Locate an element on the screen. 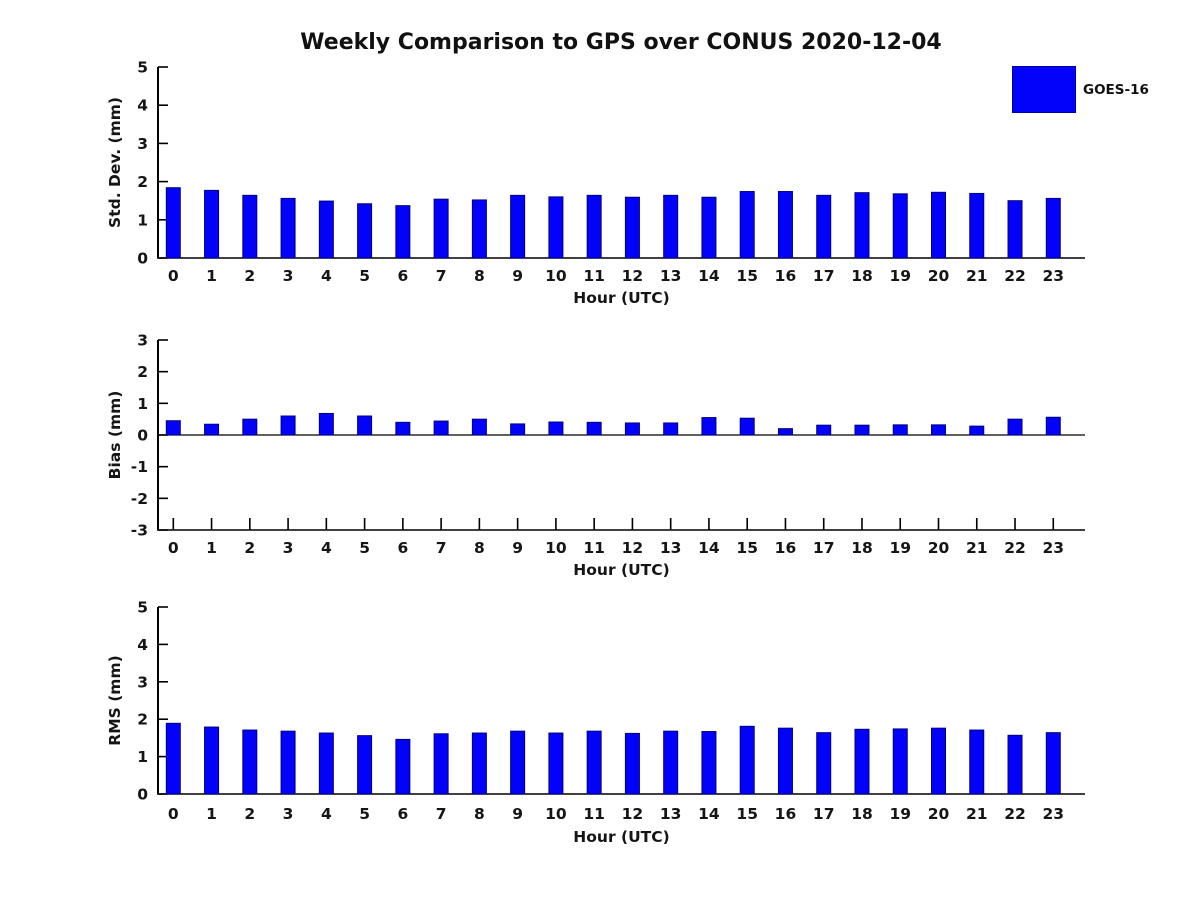 Image resolution: width=1200 pixels, height=900 pixels. y-tick-label: 4 is located at coordinates (142, 106).